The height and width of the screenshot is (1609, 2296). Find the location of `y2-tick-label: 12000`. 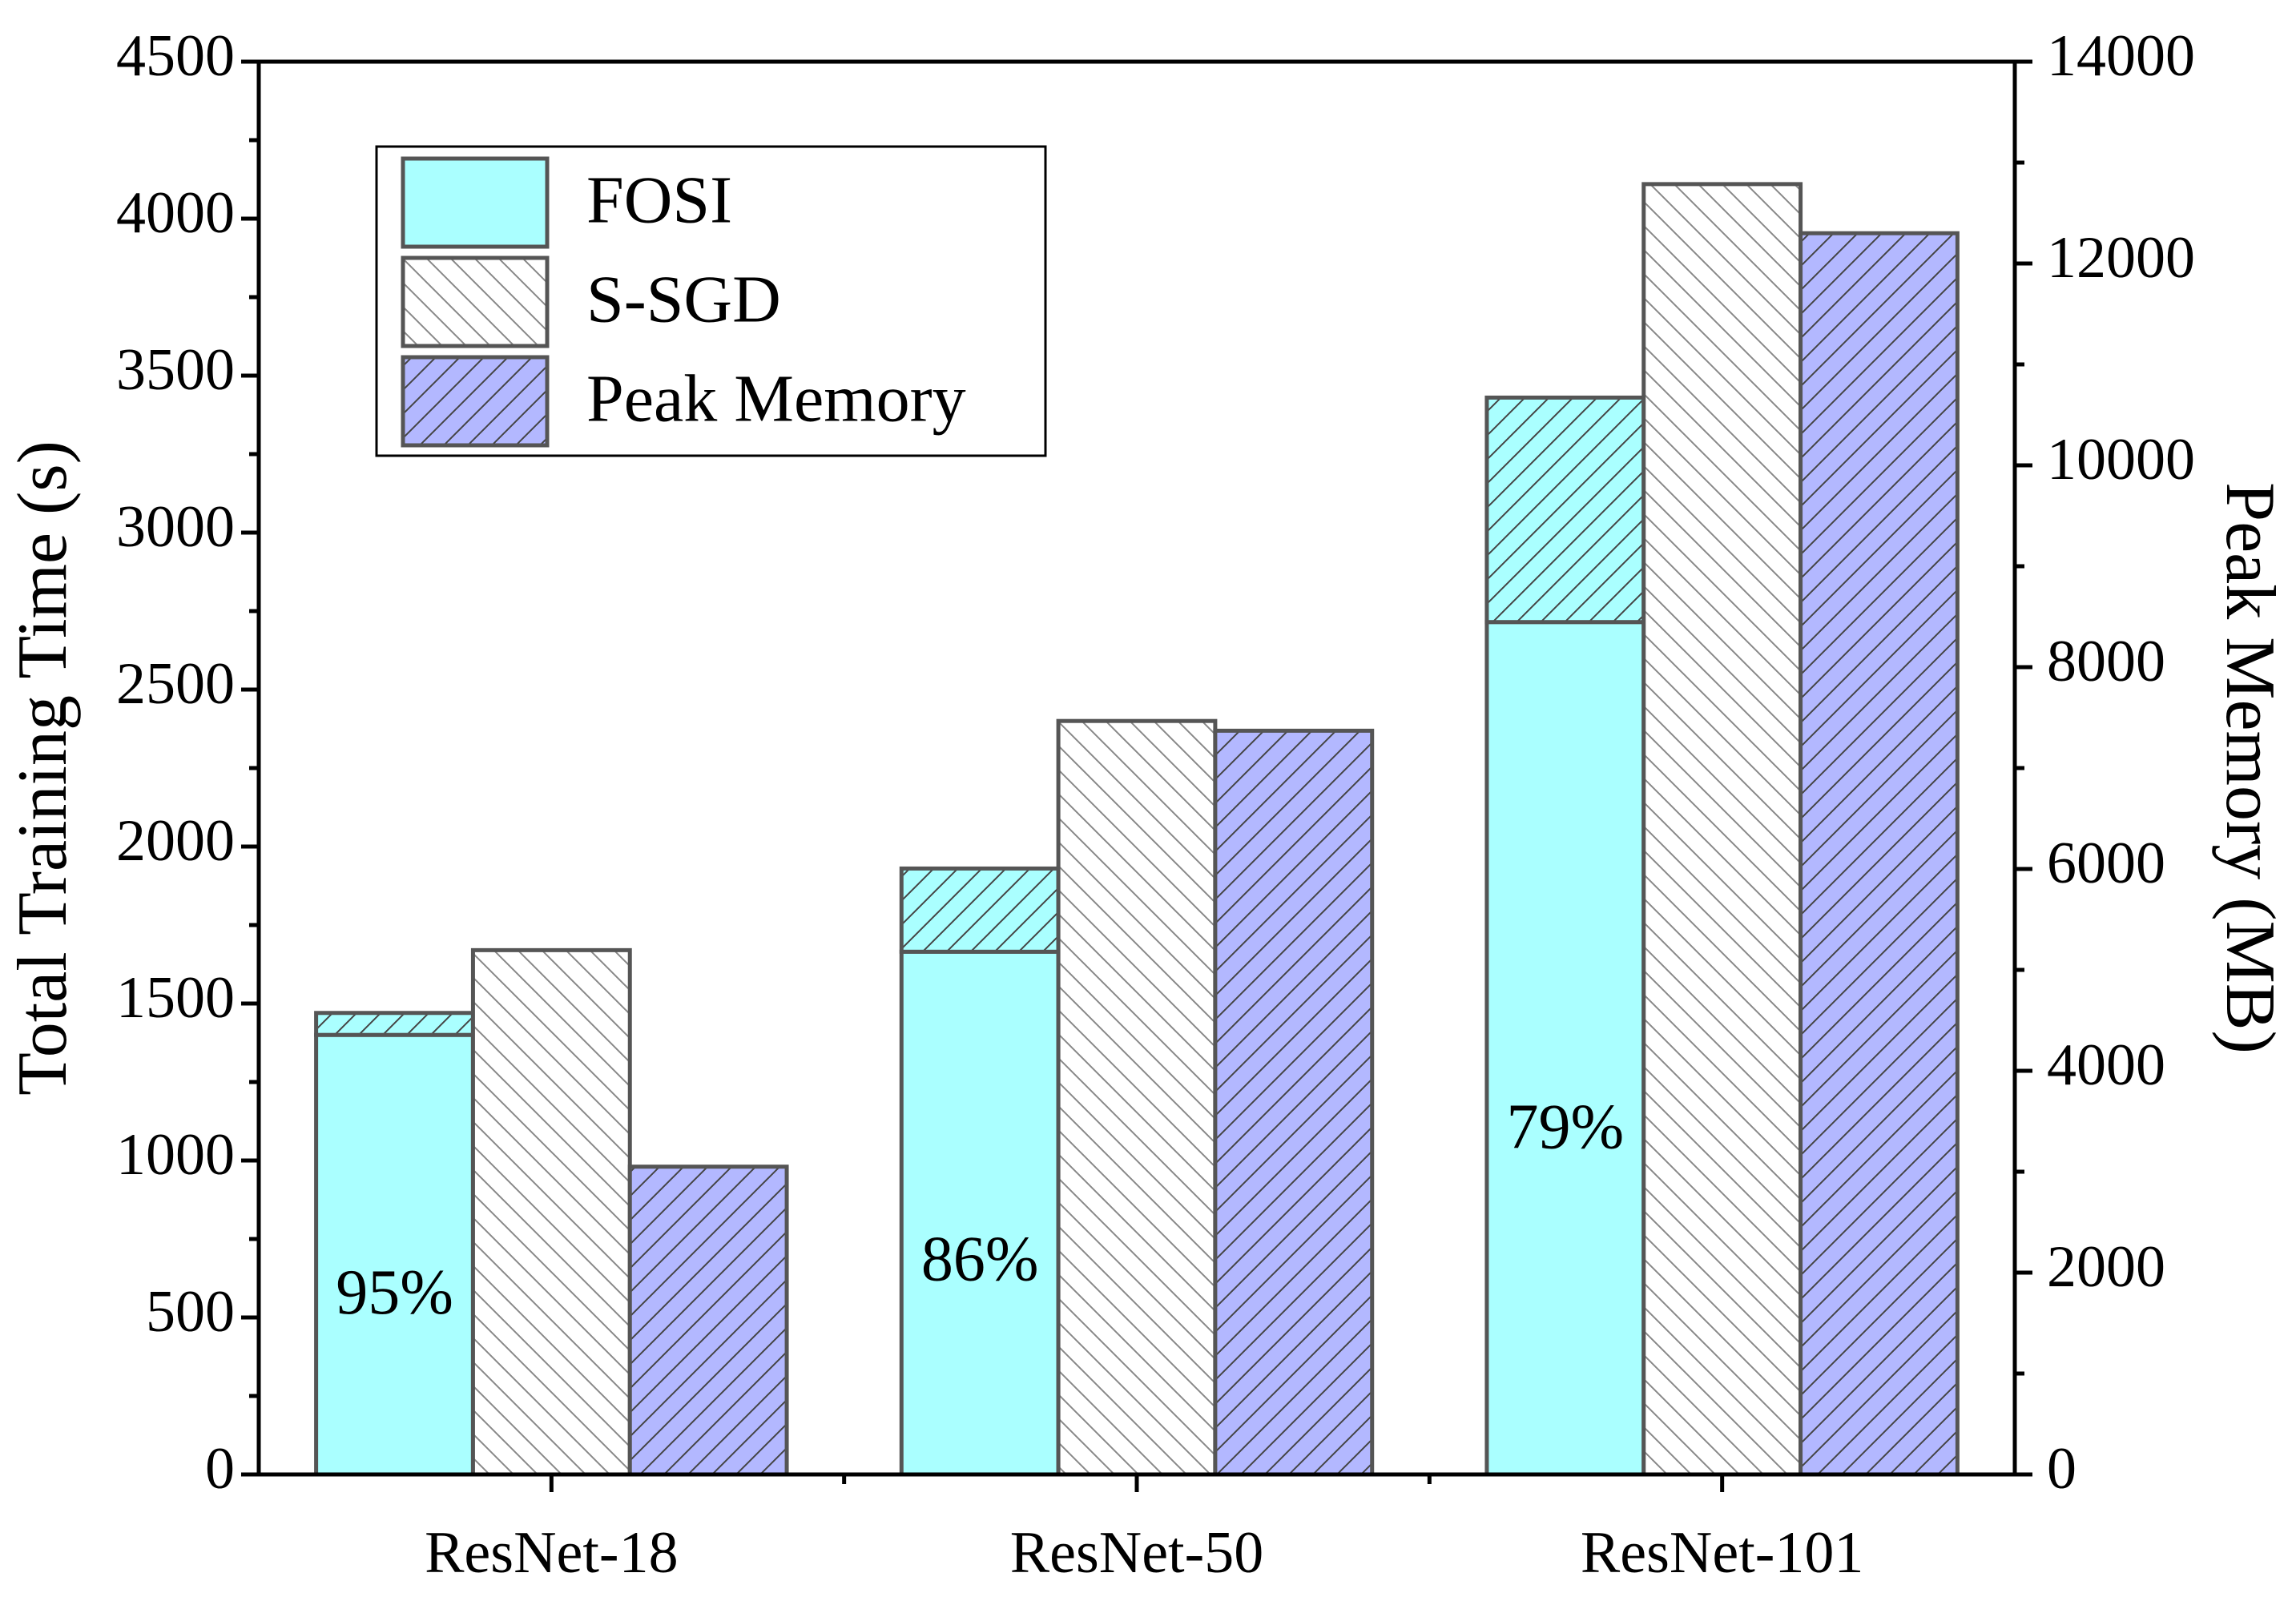

y2-tick-label: 12000 is located at coordinates (2121, 258).